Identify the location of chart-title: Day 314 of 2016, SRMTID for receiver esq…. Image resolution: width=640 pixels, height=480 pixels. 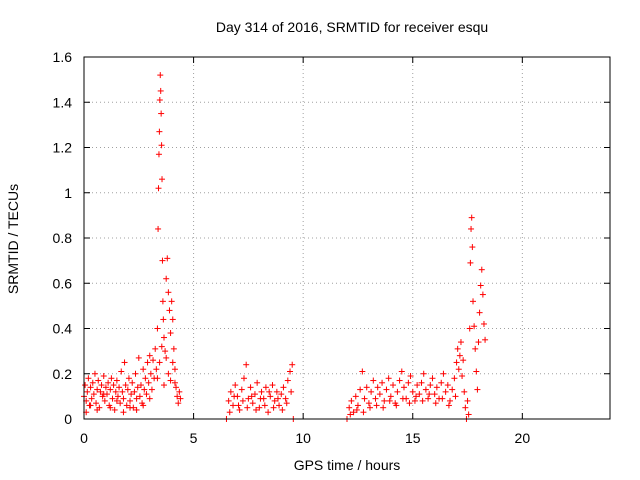
(352, 27).